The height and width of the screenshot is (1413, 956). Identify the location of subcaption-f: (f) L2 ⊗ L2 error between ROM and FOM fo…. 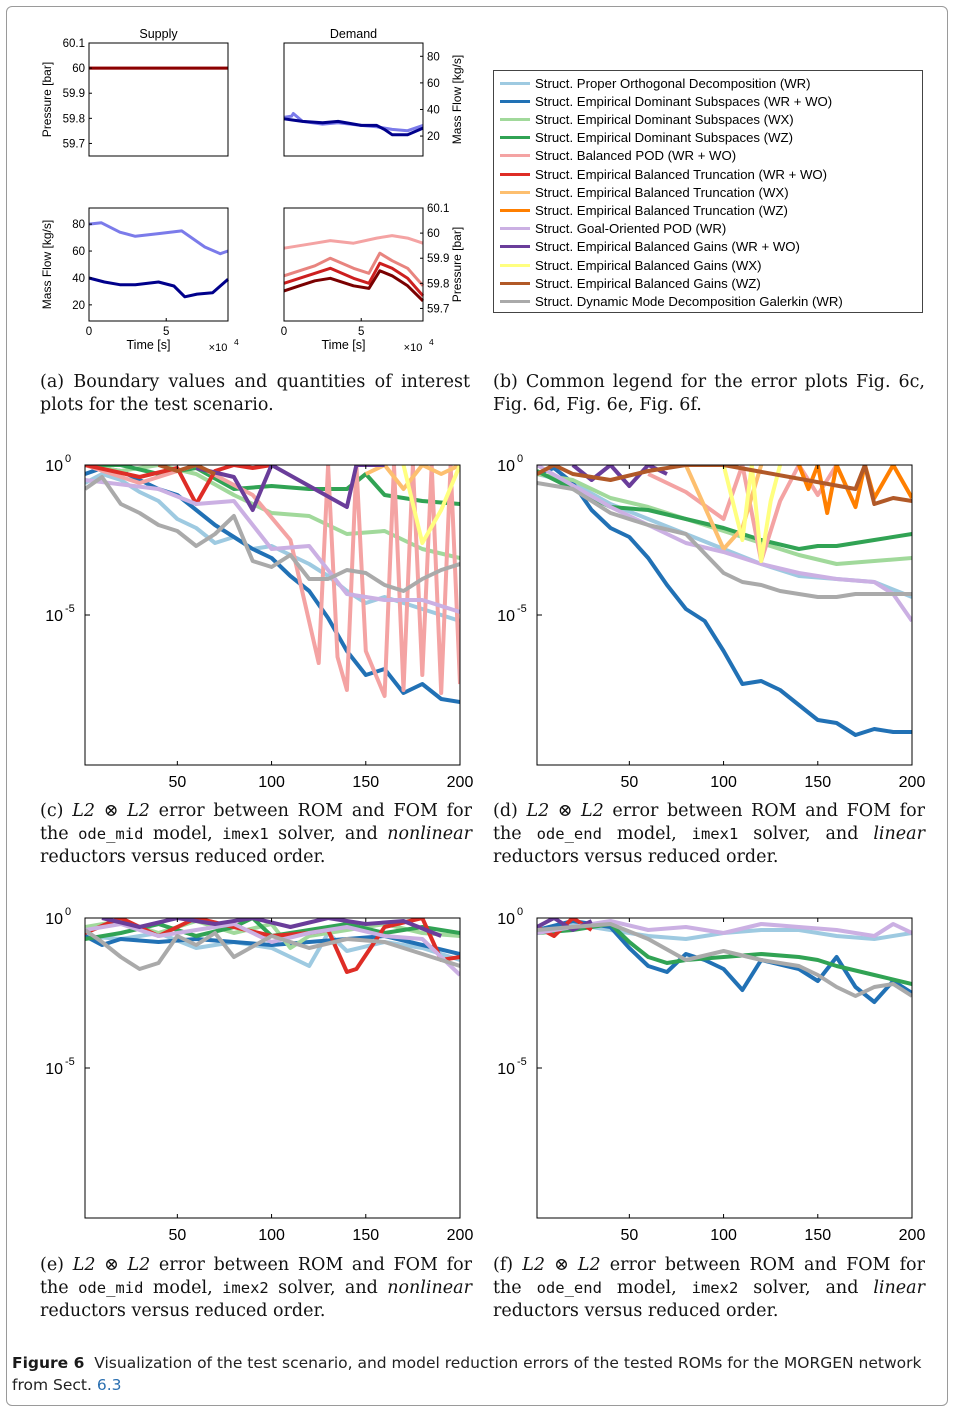
(709, 1288).